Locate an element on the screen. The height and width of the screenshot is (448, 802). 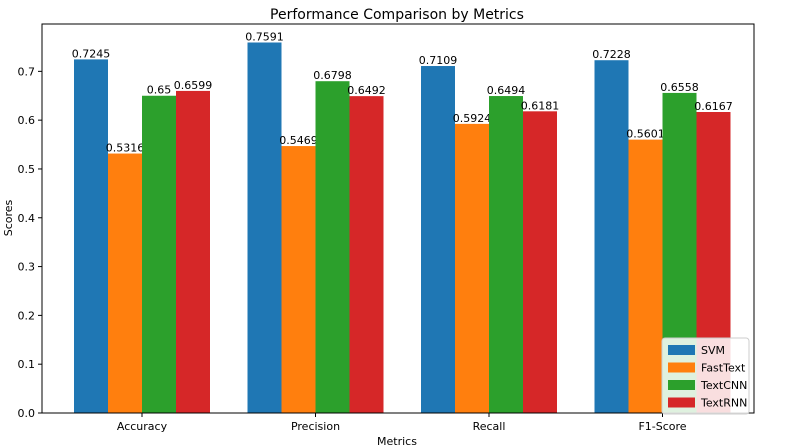
y-tick-label: 0.2 is located at coordinates (27, 315).